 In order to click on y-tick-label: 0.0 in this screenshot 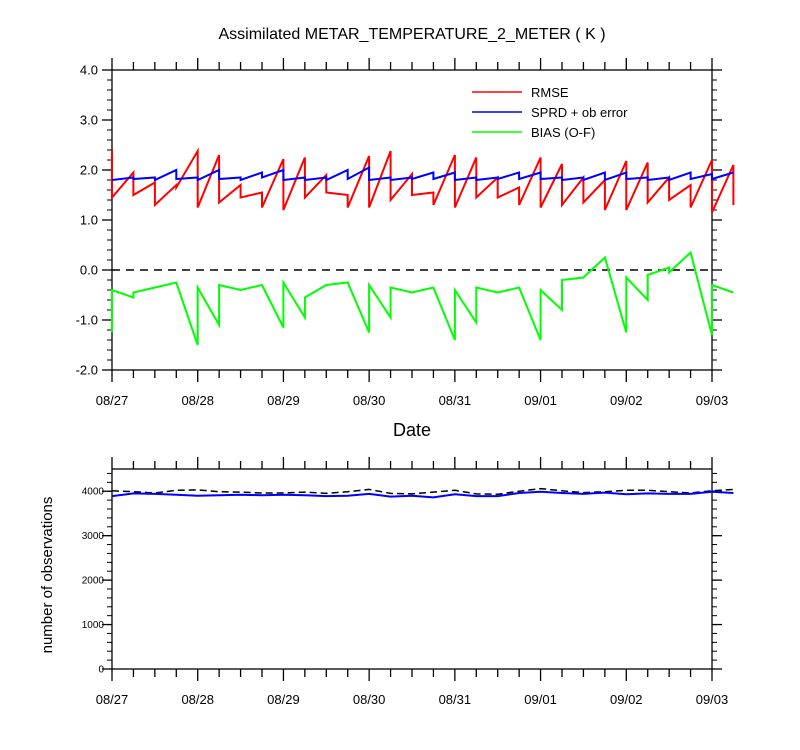, I will do `click(89, 270)`.